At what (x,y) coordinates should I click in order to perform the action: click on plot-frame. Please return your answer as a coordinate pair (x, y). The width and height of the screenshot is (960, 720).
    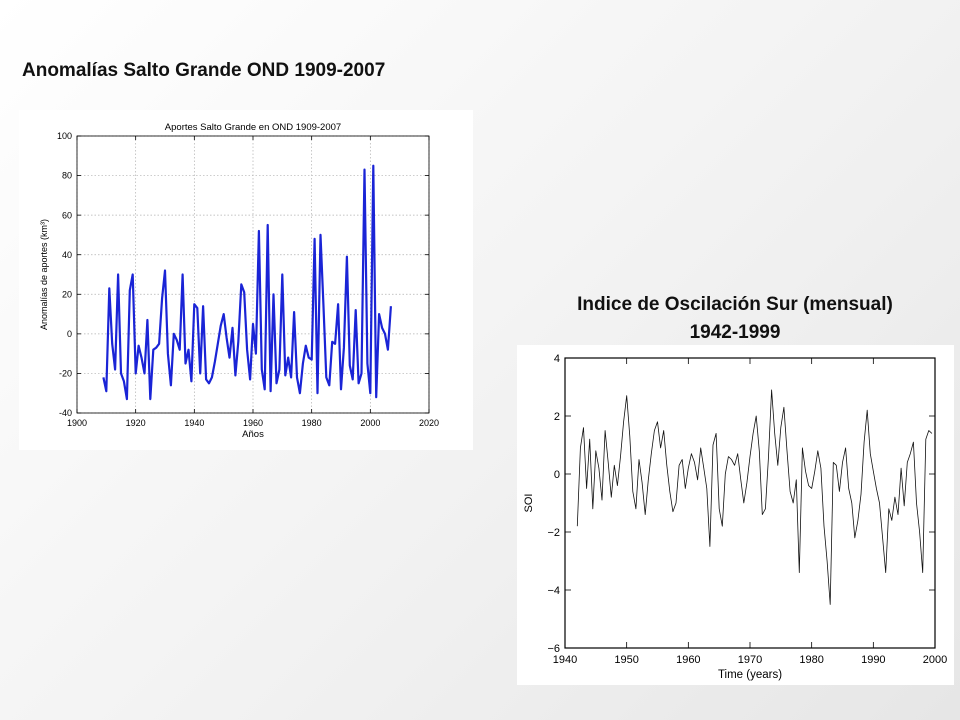
    Looking at the image, I should click on (253, 274).